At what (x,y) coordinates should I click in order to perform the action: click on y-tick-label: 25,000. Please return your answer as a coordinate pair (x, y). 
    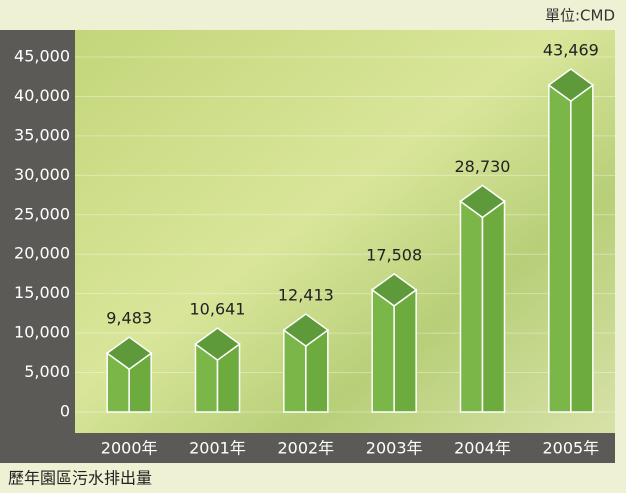
    Looking at the image, I should click on (42, 213).